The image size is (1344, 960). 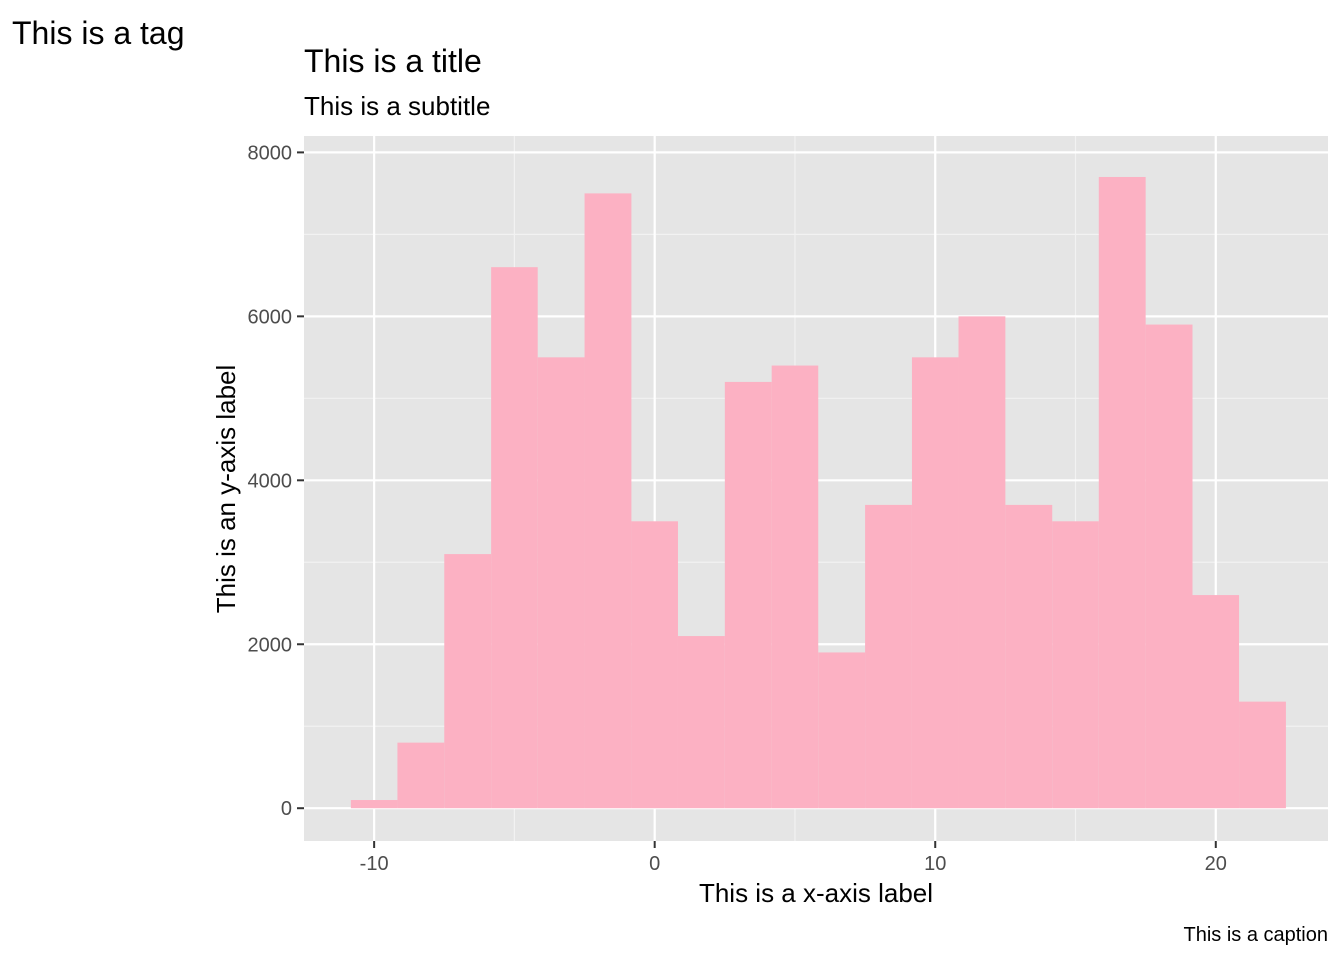 What do you see at coordinates (1255, 935) in the screenshot?
I see `chart-caption: This is a caption` at bounding box center [1255, 935].